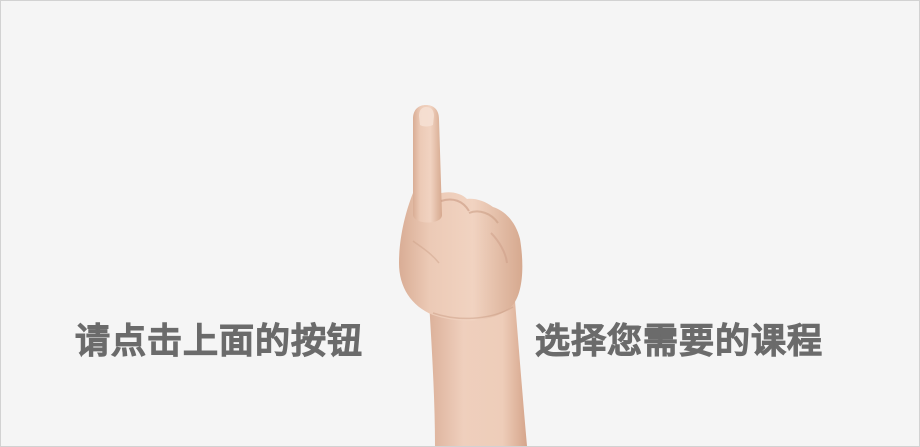 This screenshot has width=920, height=447. Describe the element at coordinates (219, 342) in the screenshot. I see `hint-text-left: 请点击上面的按钮` at that location.